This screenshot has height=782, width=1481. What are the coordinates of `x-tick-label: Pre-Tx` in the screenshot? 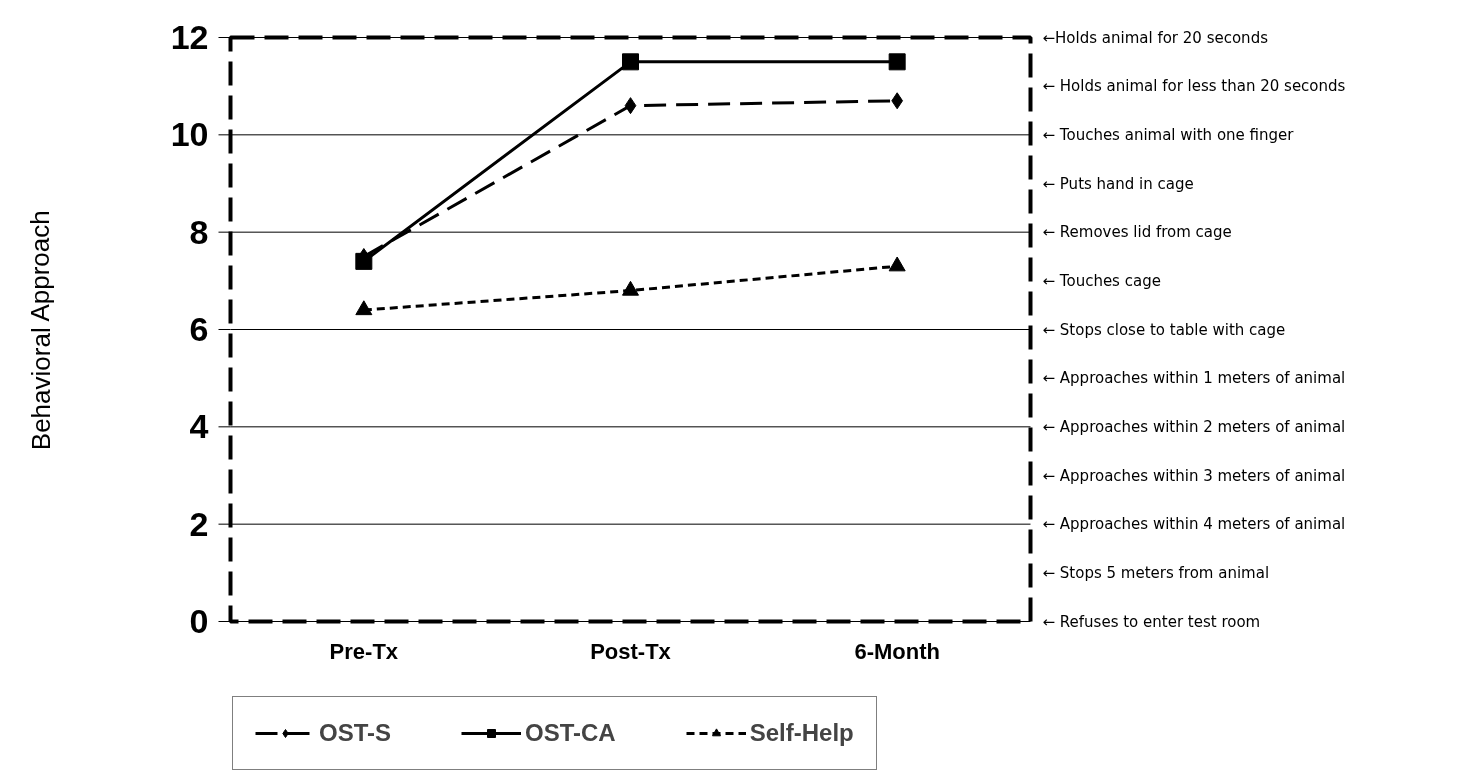 It's located at (364, 651).